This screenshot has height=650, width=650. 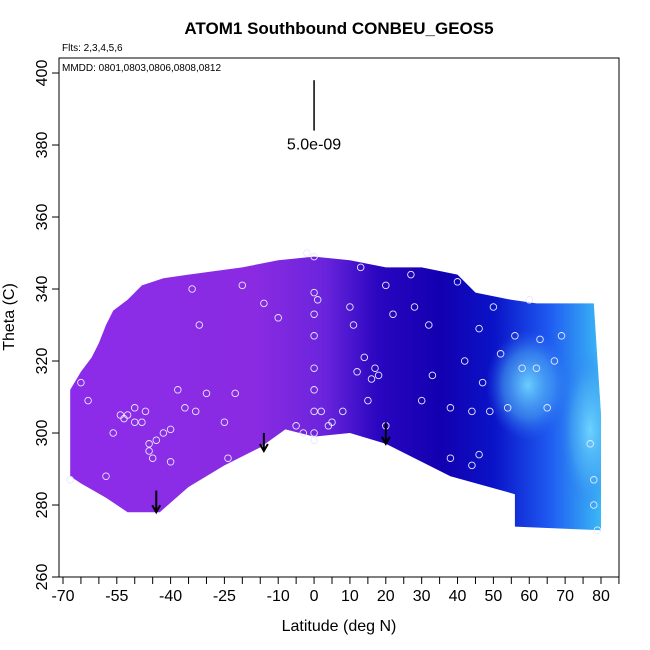 What do you see at coordinates (314, 596) in the screenshot?
I see `x-tick-label: 0` at bounding box center [314, 596].